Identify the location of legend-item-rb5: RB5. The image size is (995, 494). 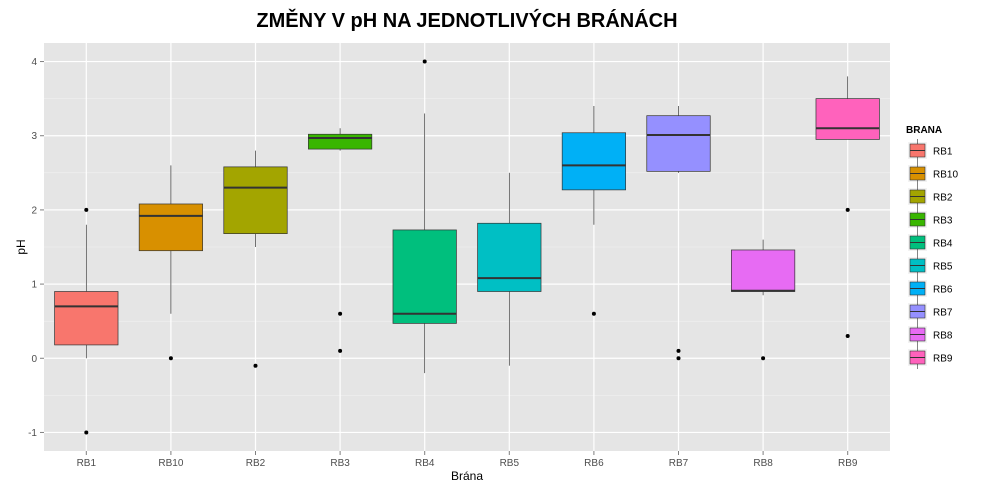
(930, 265).